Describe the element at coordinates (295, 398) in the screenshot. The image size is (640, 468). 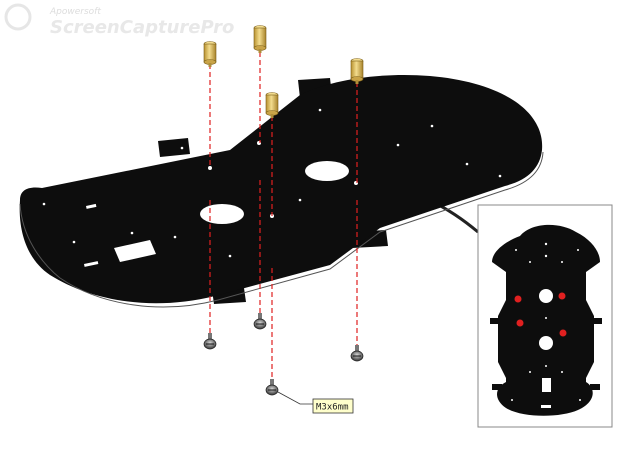
I see `callout-leader` at that location.